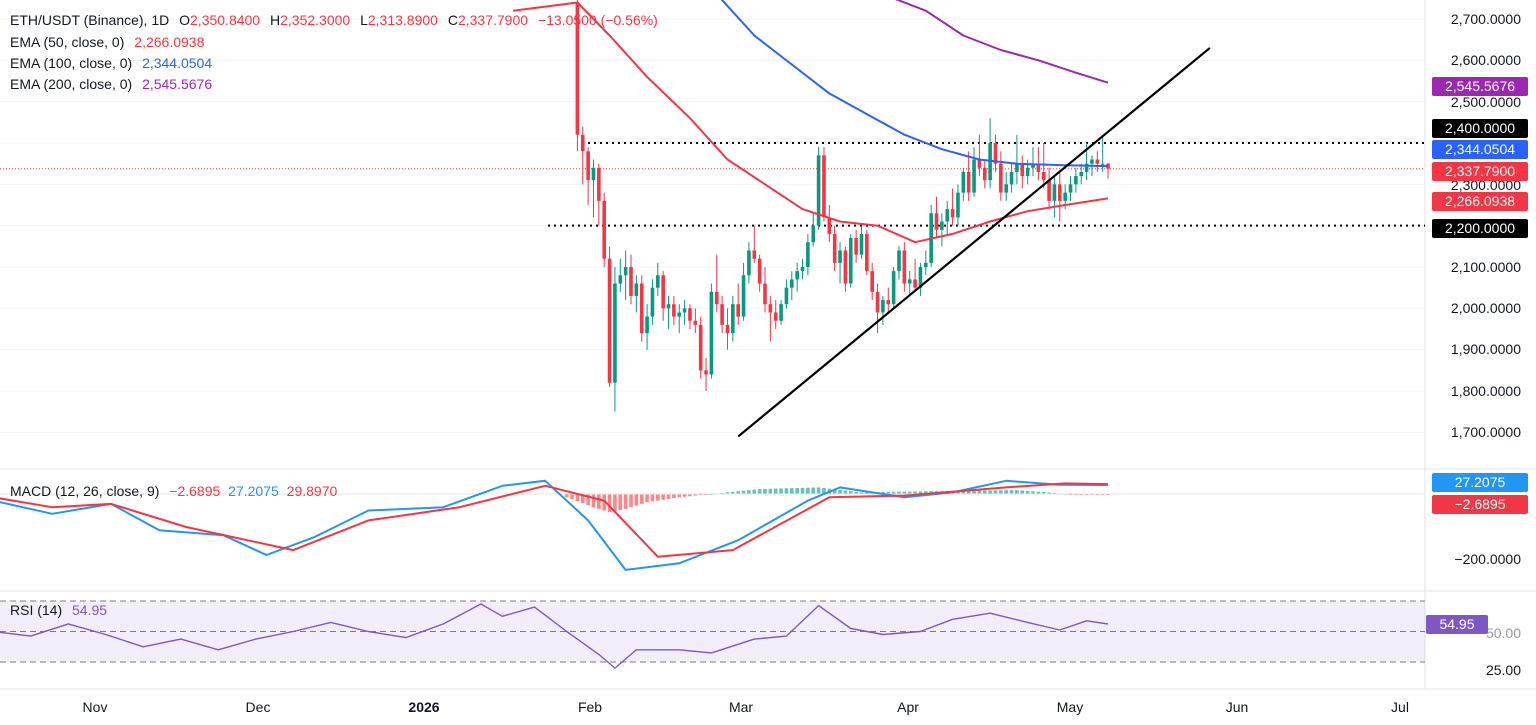 Image resolution: width=1536 pixels, height=725 pixels. Describe the element at coordinates (1503, 670) in the screenshot. I see `rsi-axis-tick: 25.00` at that location.